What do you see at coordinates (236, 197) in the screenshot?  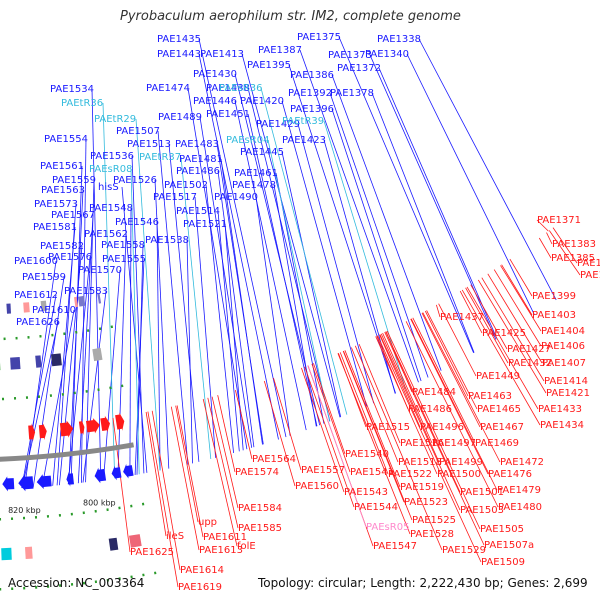 I see `gene-label-forward: PAE1490` at bounding box center [236, 197].